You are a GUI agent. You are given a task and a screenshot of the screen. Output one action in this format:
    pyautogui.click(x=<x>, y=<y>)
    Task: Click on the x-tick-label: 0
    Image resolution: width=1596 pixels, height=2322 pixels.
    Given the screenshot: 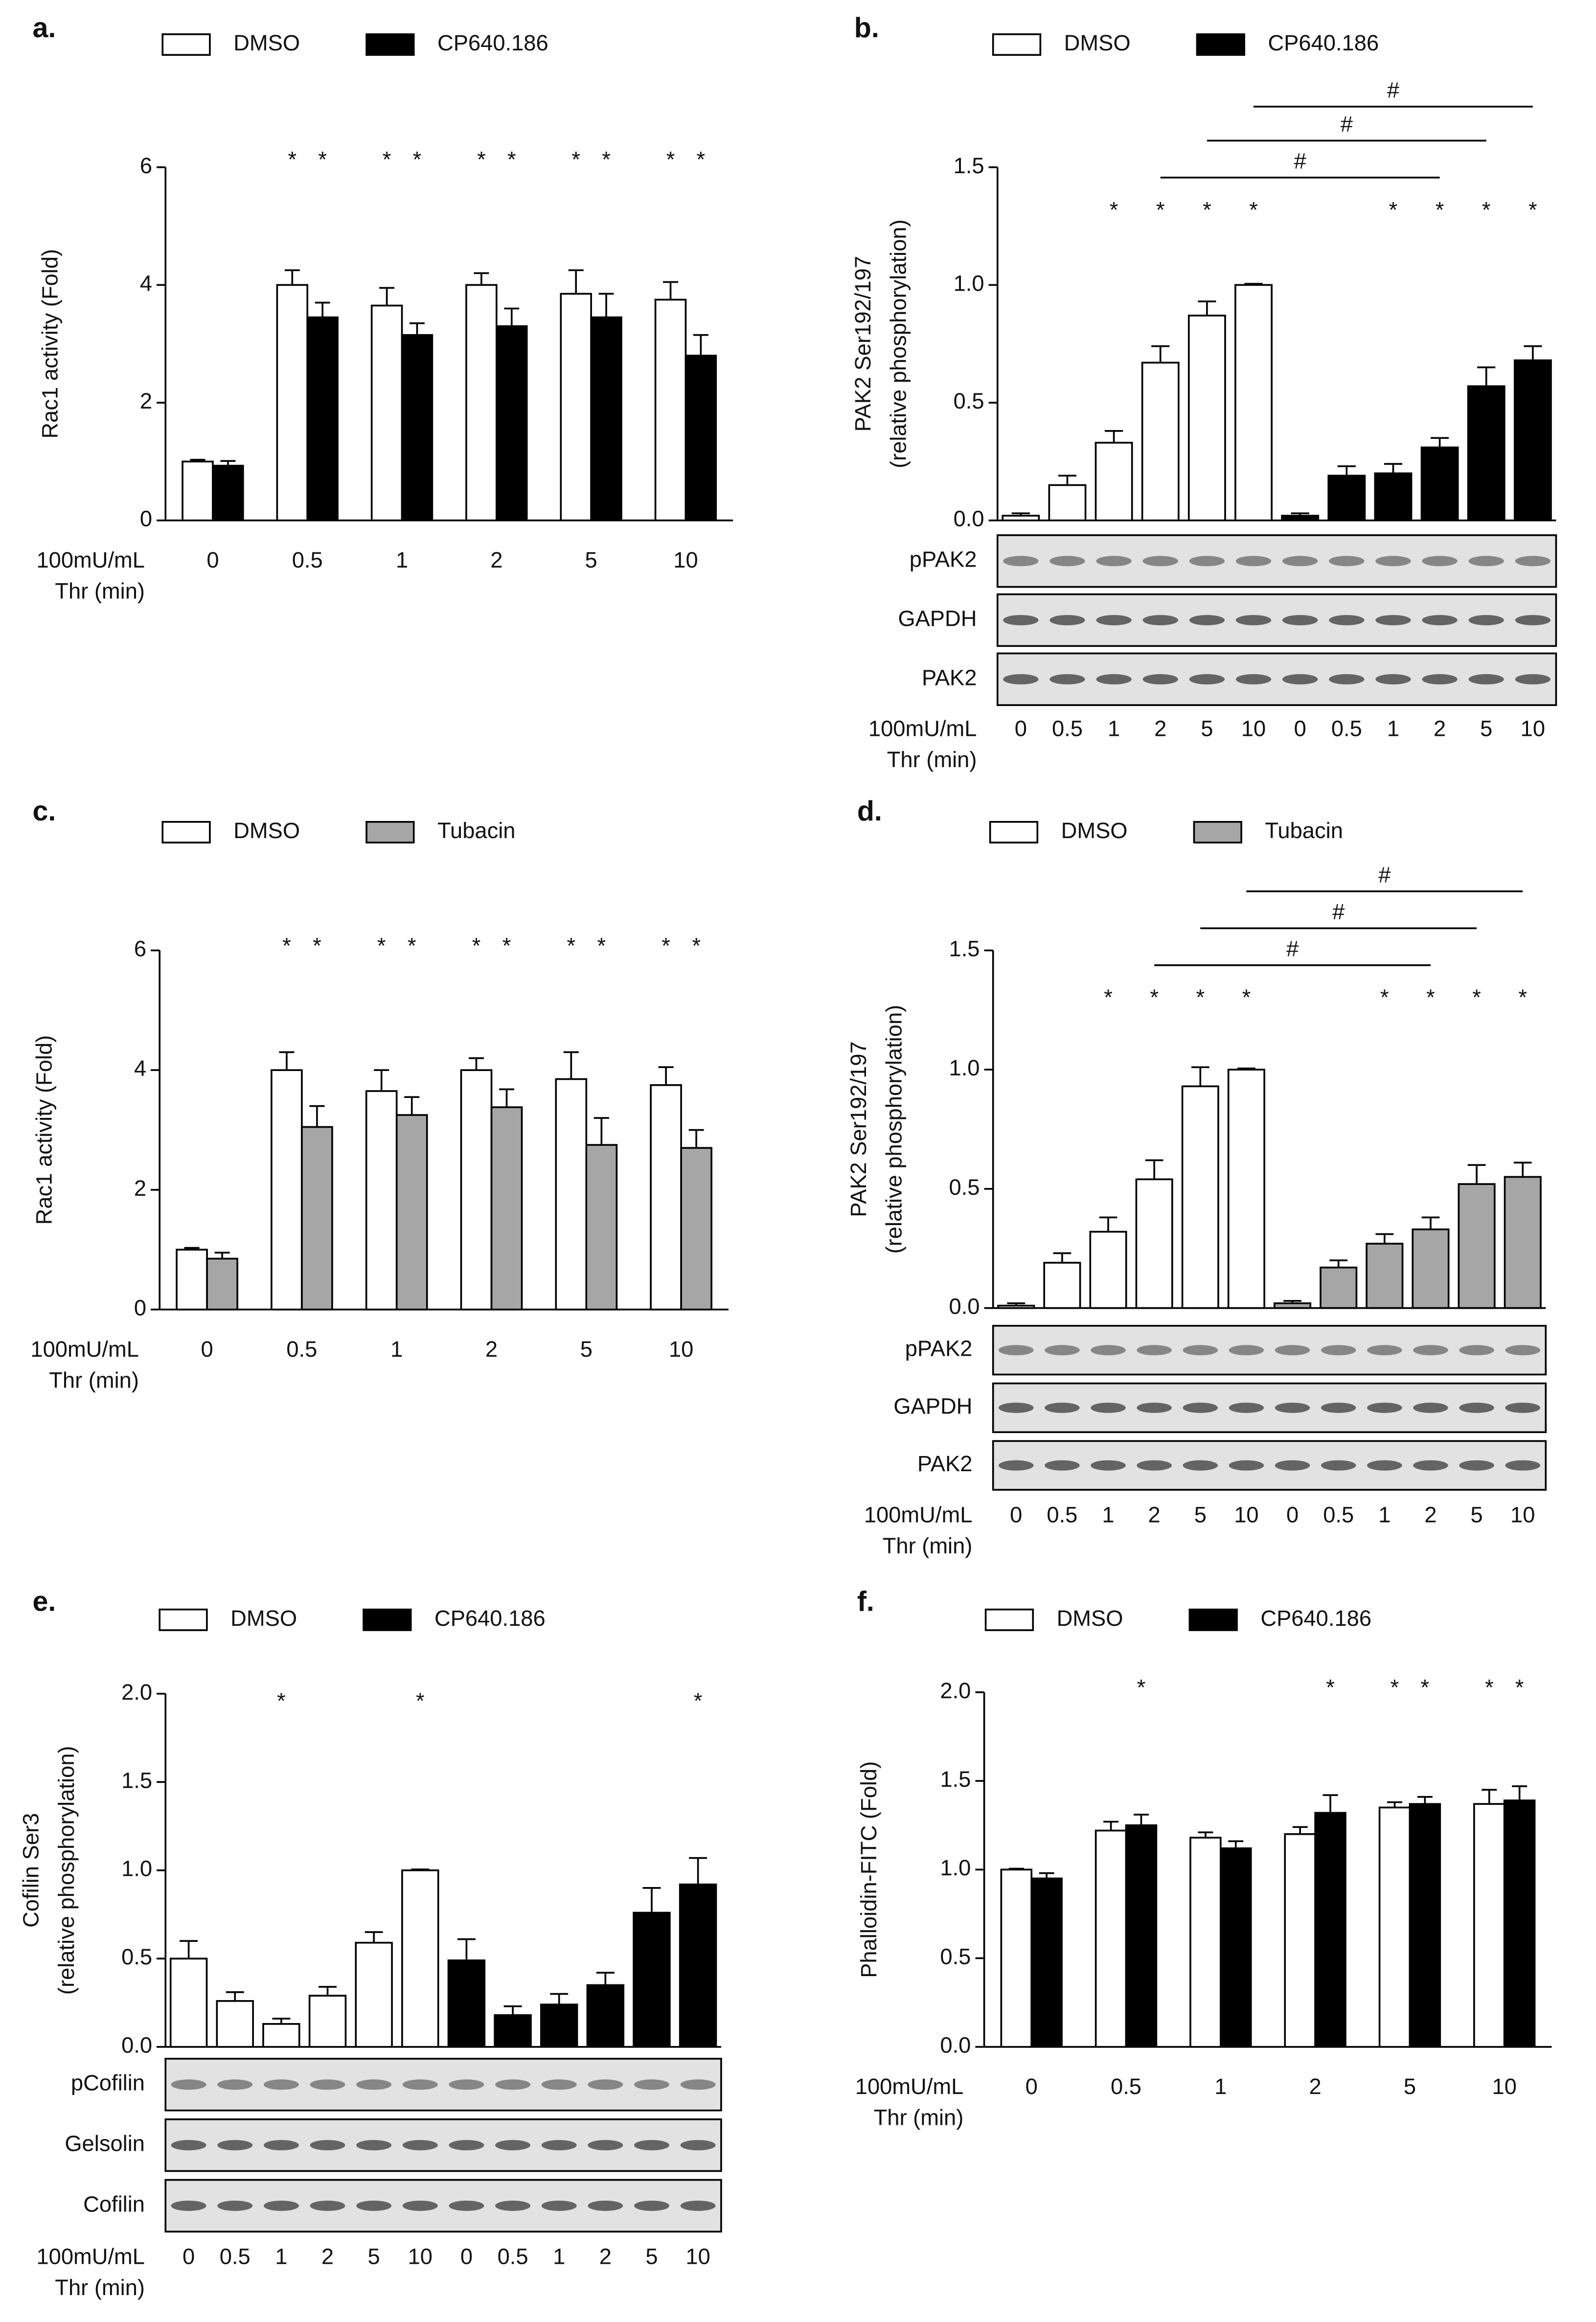 What is the action you would take?
    pyautogui.click(x=1016, y=1514)
    